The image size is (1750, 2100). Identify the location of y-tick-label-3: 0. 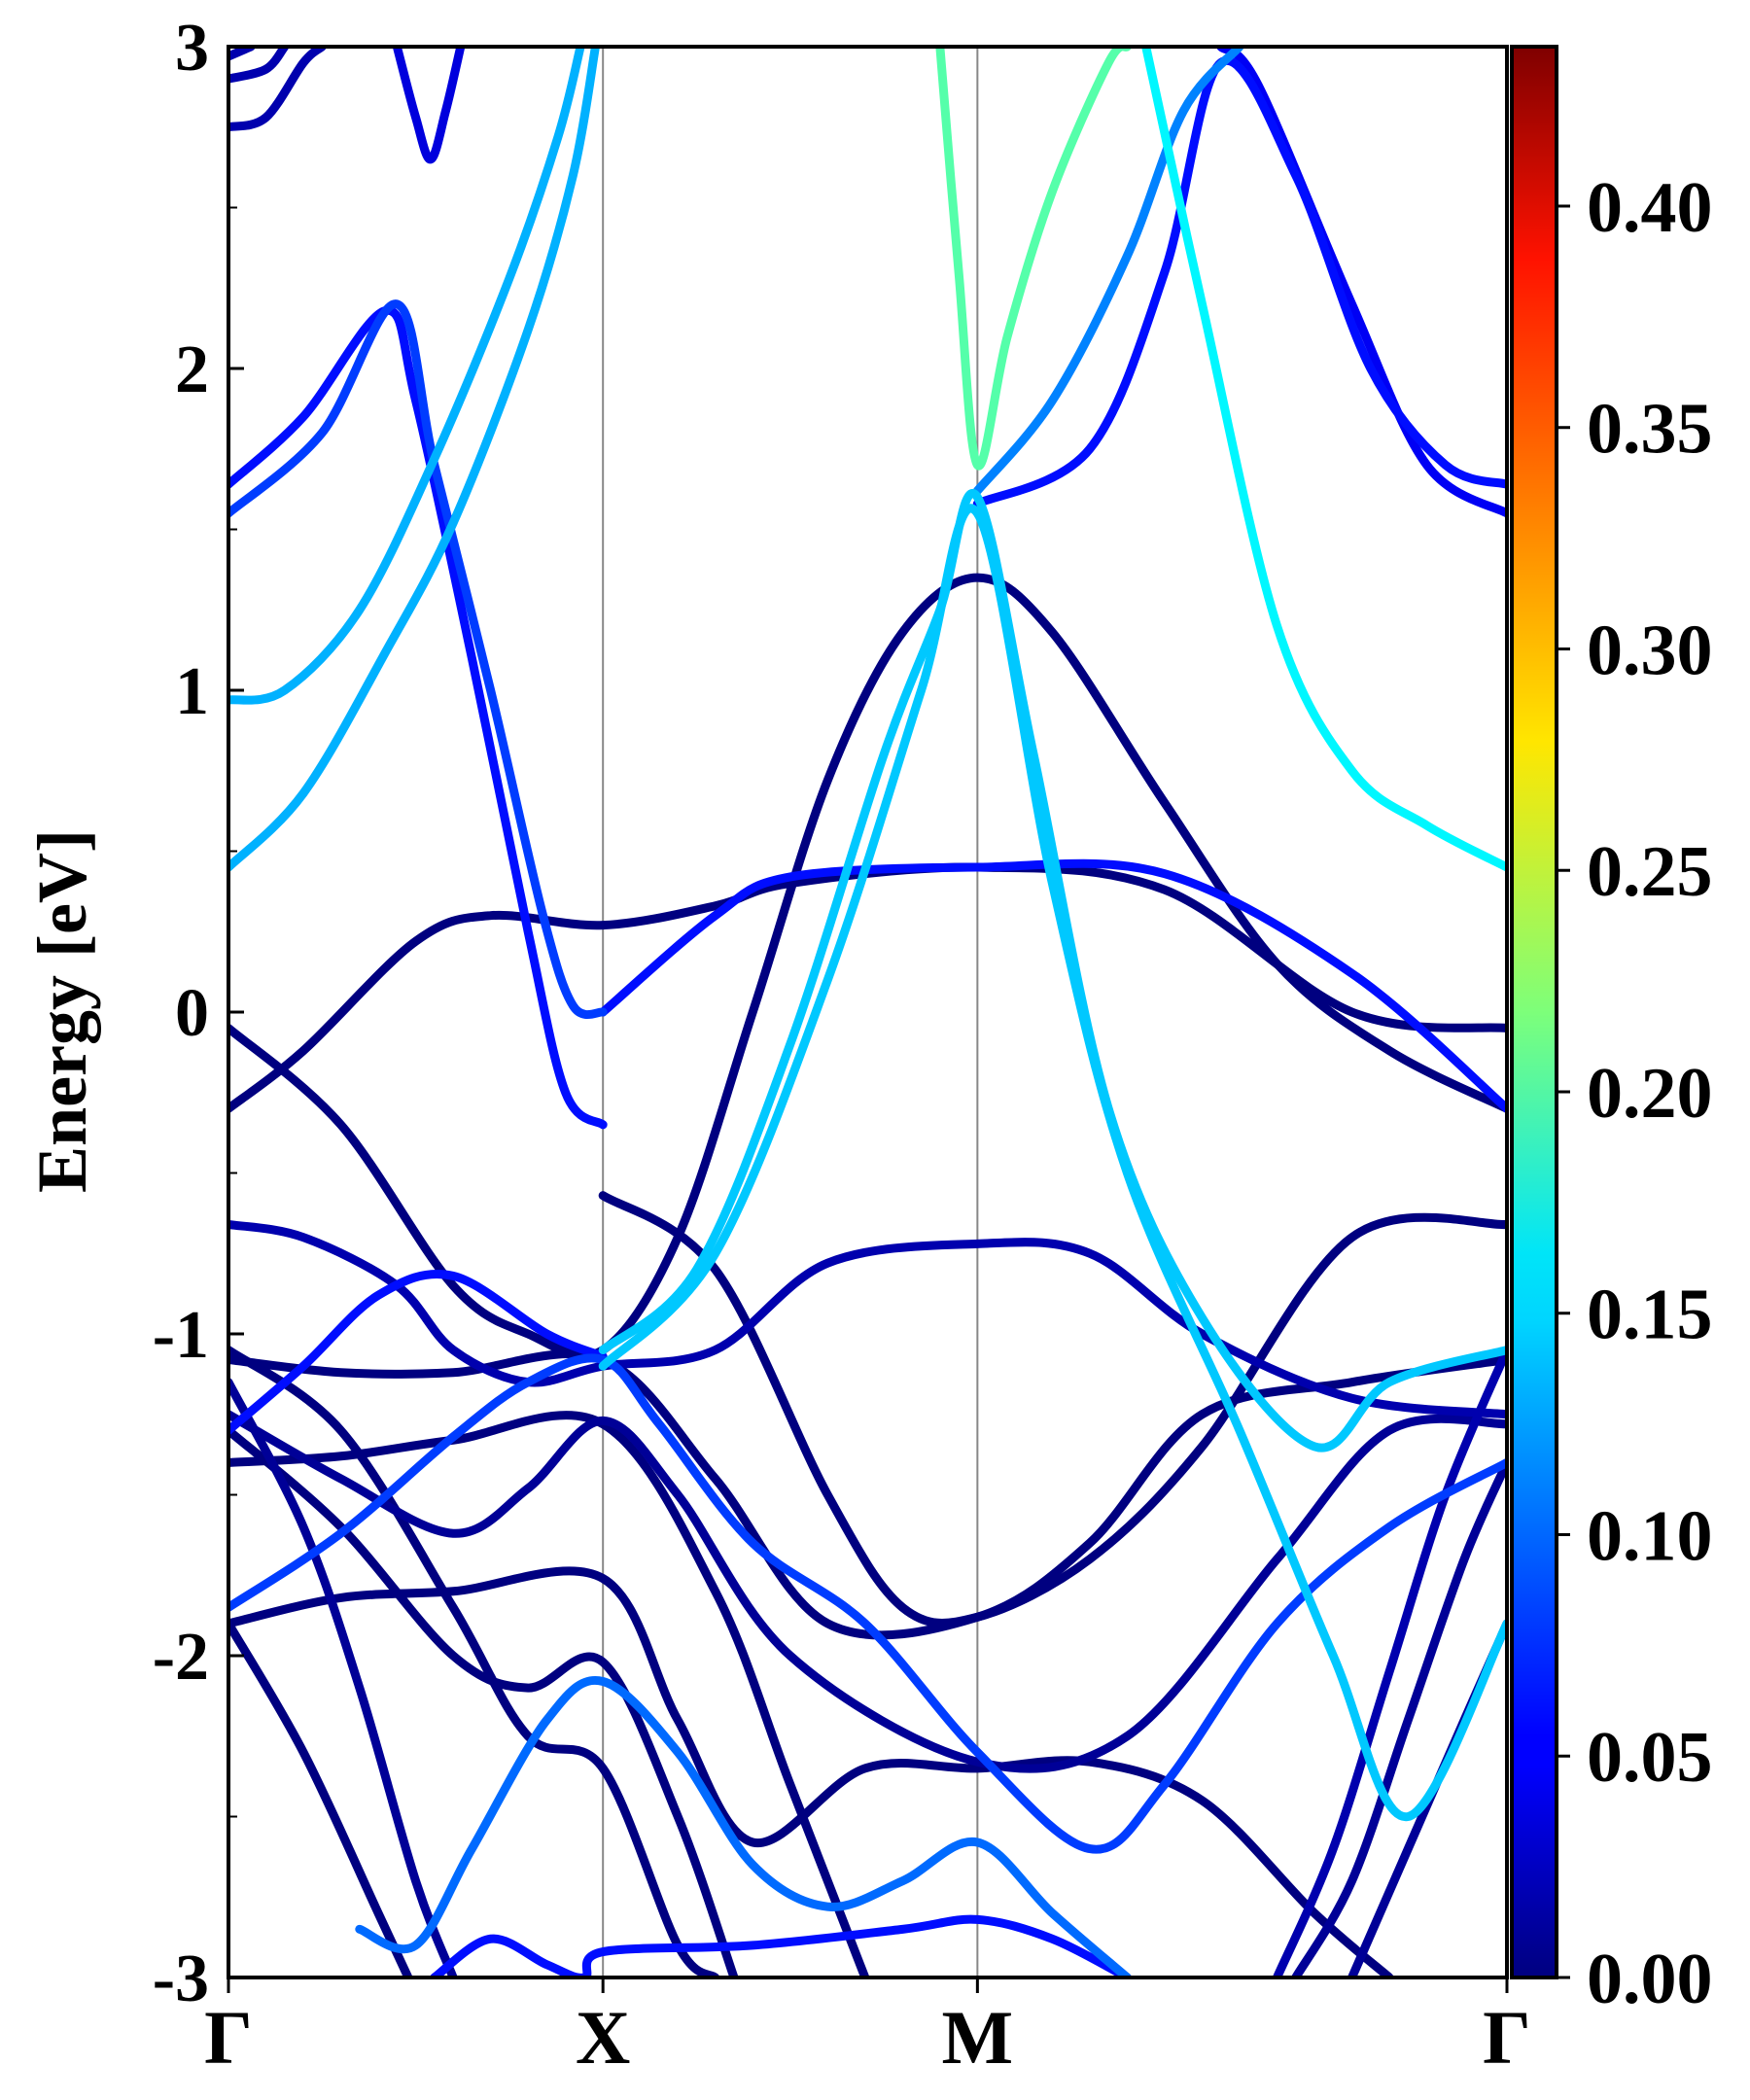
(192, 1013).